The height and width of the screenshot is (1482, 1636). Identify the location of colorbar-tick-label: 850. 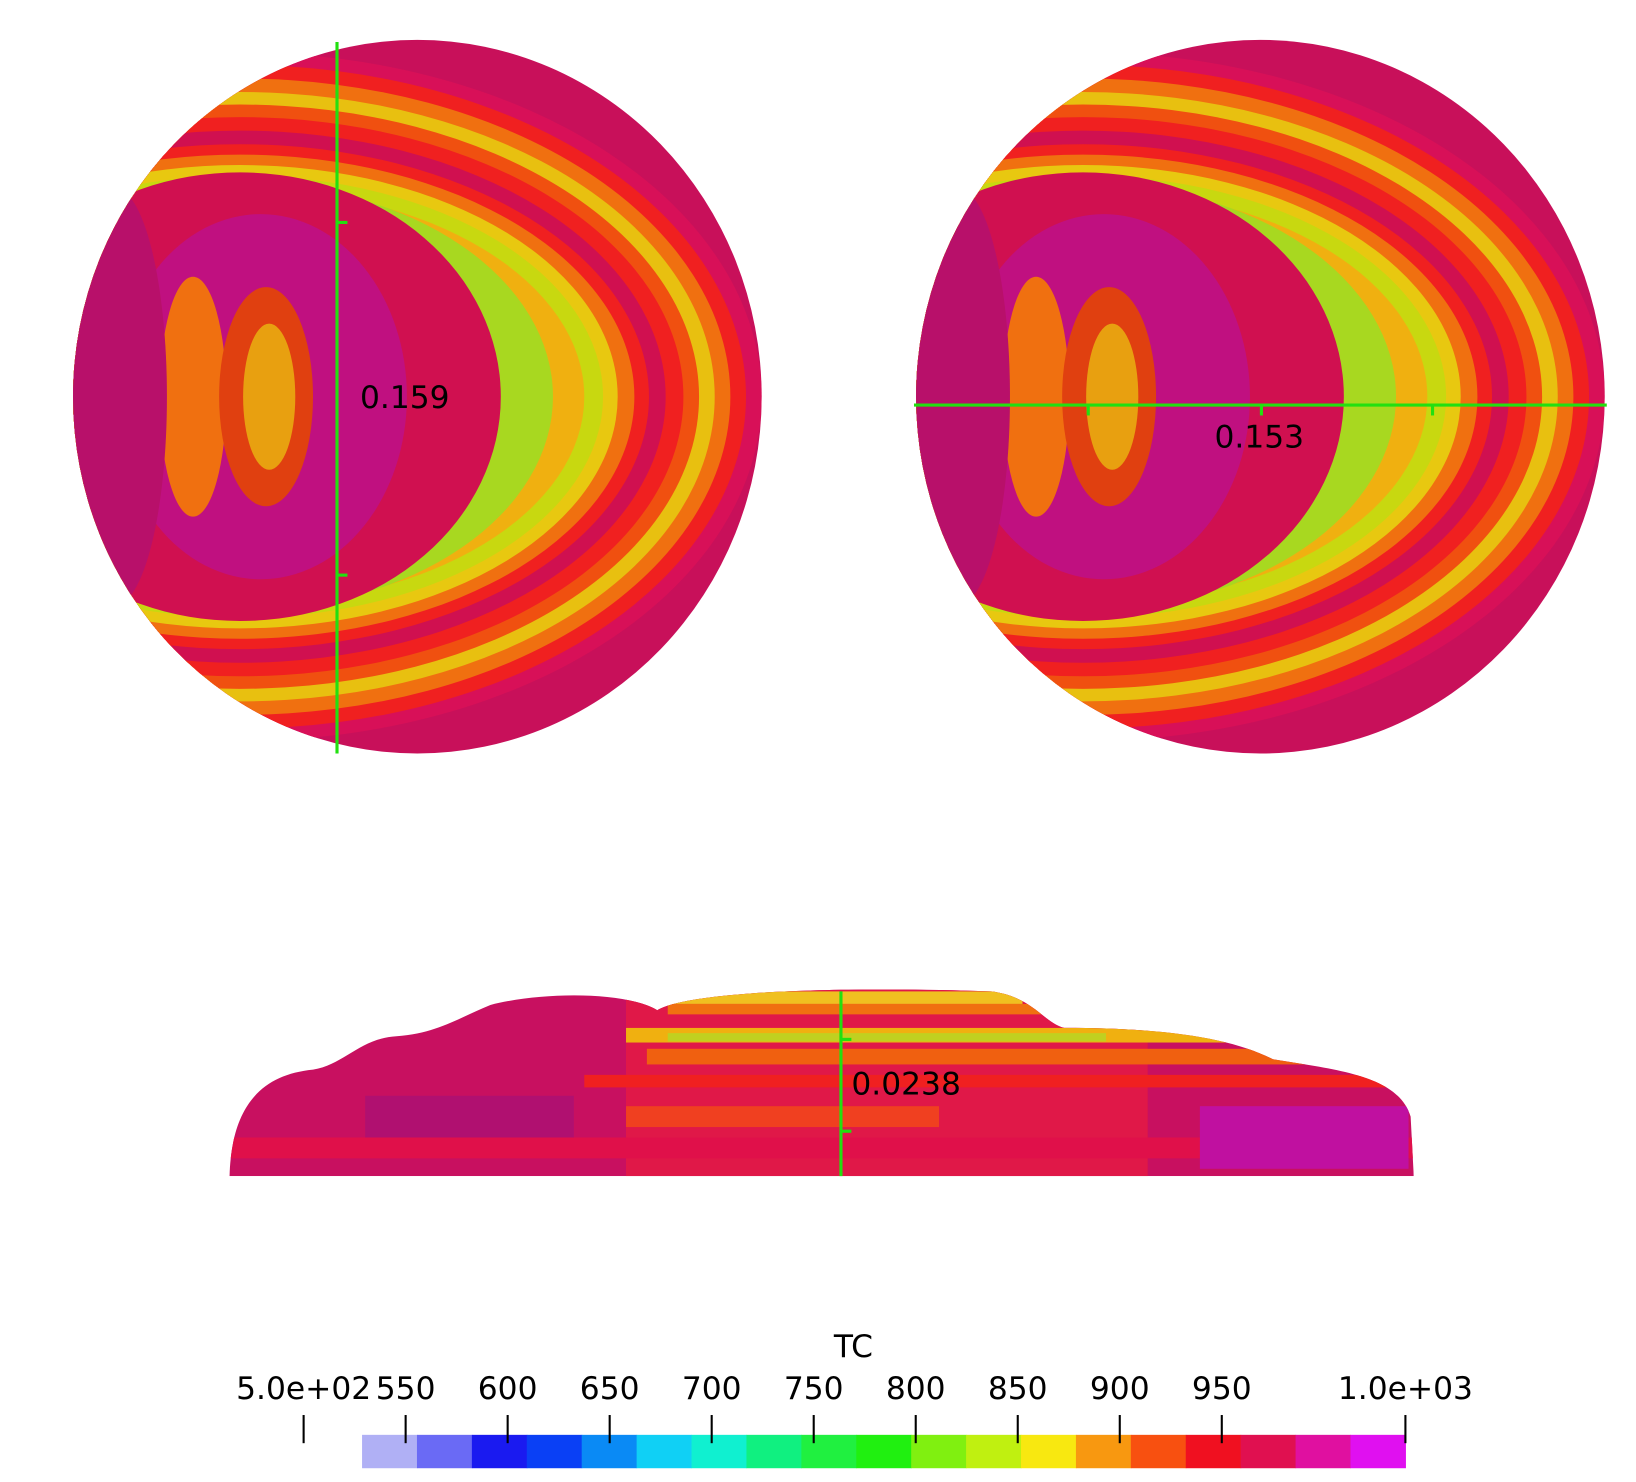
(1018, 1389).